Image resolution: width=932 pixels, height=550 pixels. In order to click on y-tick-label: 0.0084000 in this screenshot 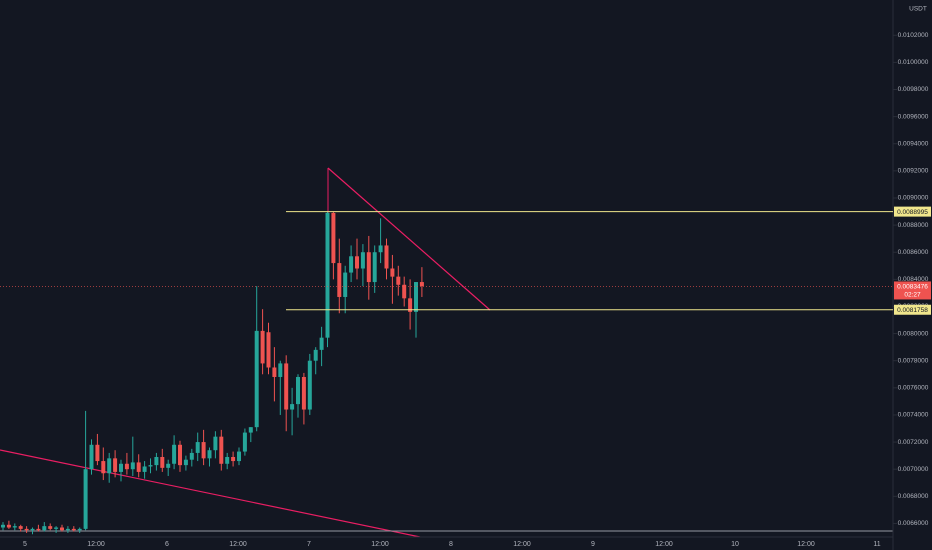, I will do `click(913, 279)`.